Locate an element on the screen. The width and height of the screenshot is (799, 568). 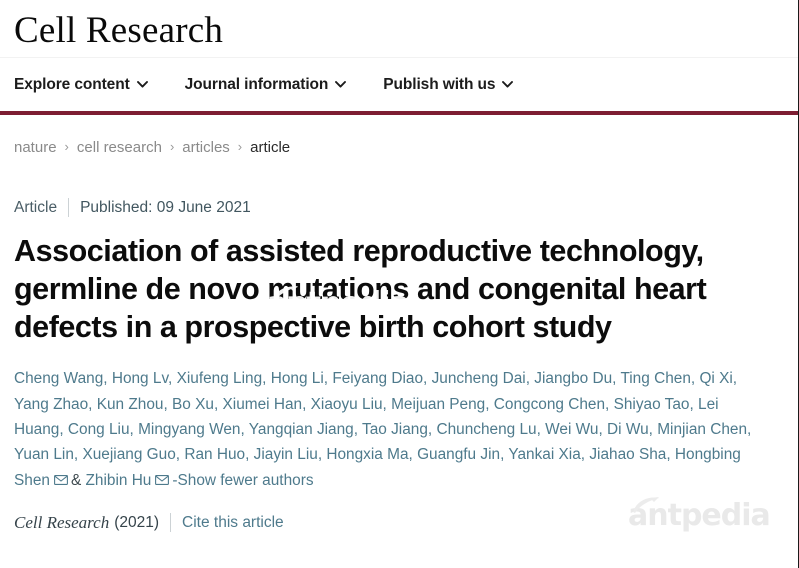
author-name: Congcong Chen is located at coordinates (549, 404).